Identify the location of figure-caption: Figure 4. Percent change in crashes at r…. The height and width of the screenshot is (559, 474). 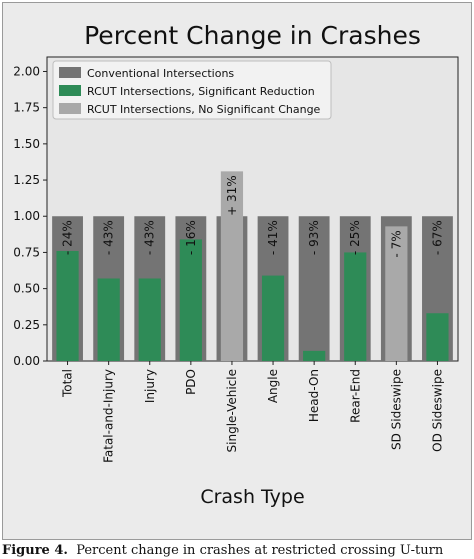
(238, 551).